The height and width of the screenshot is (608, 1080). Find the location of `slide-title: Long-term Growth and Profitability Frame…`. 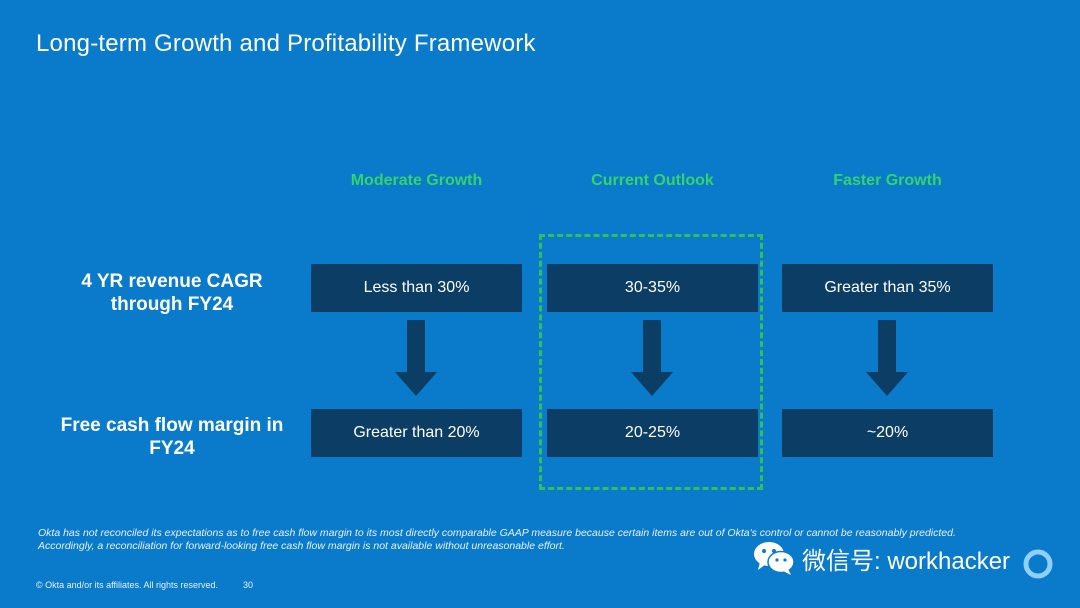

slide-title: Long-term Growth and Profitability Frame… is located at coordinates (286, 43).